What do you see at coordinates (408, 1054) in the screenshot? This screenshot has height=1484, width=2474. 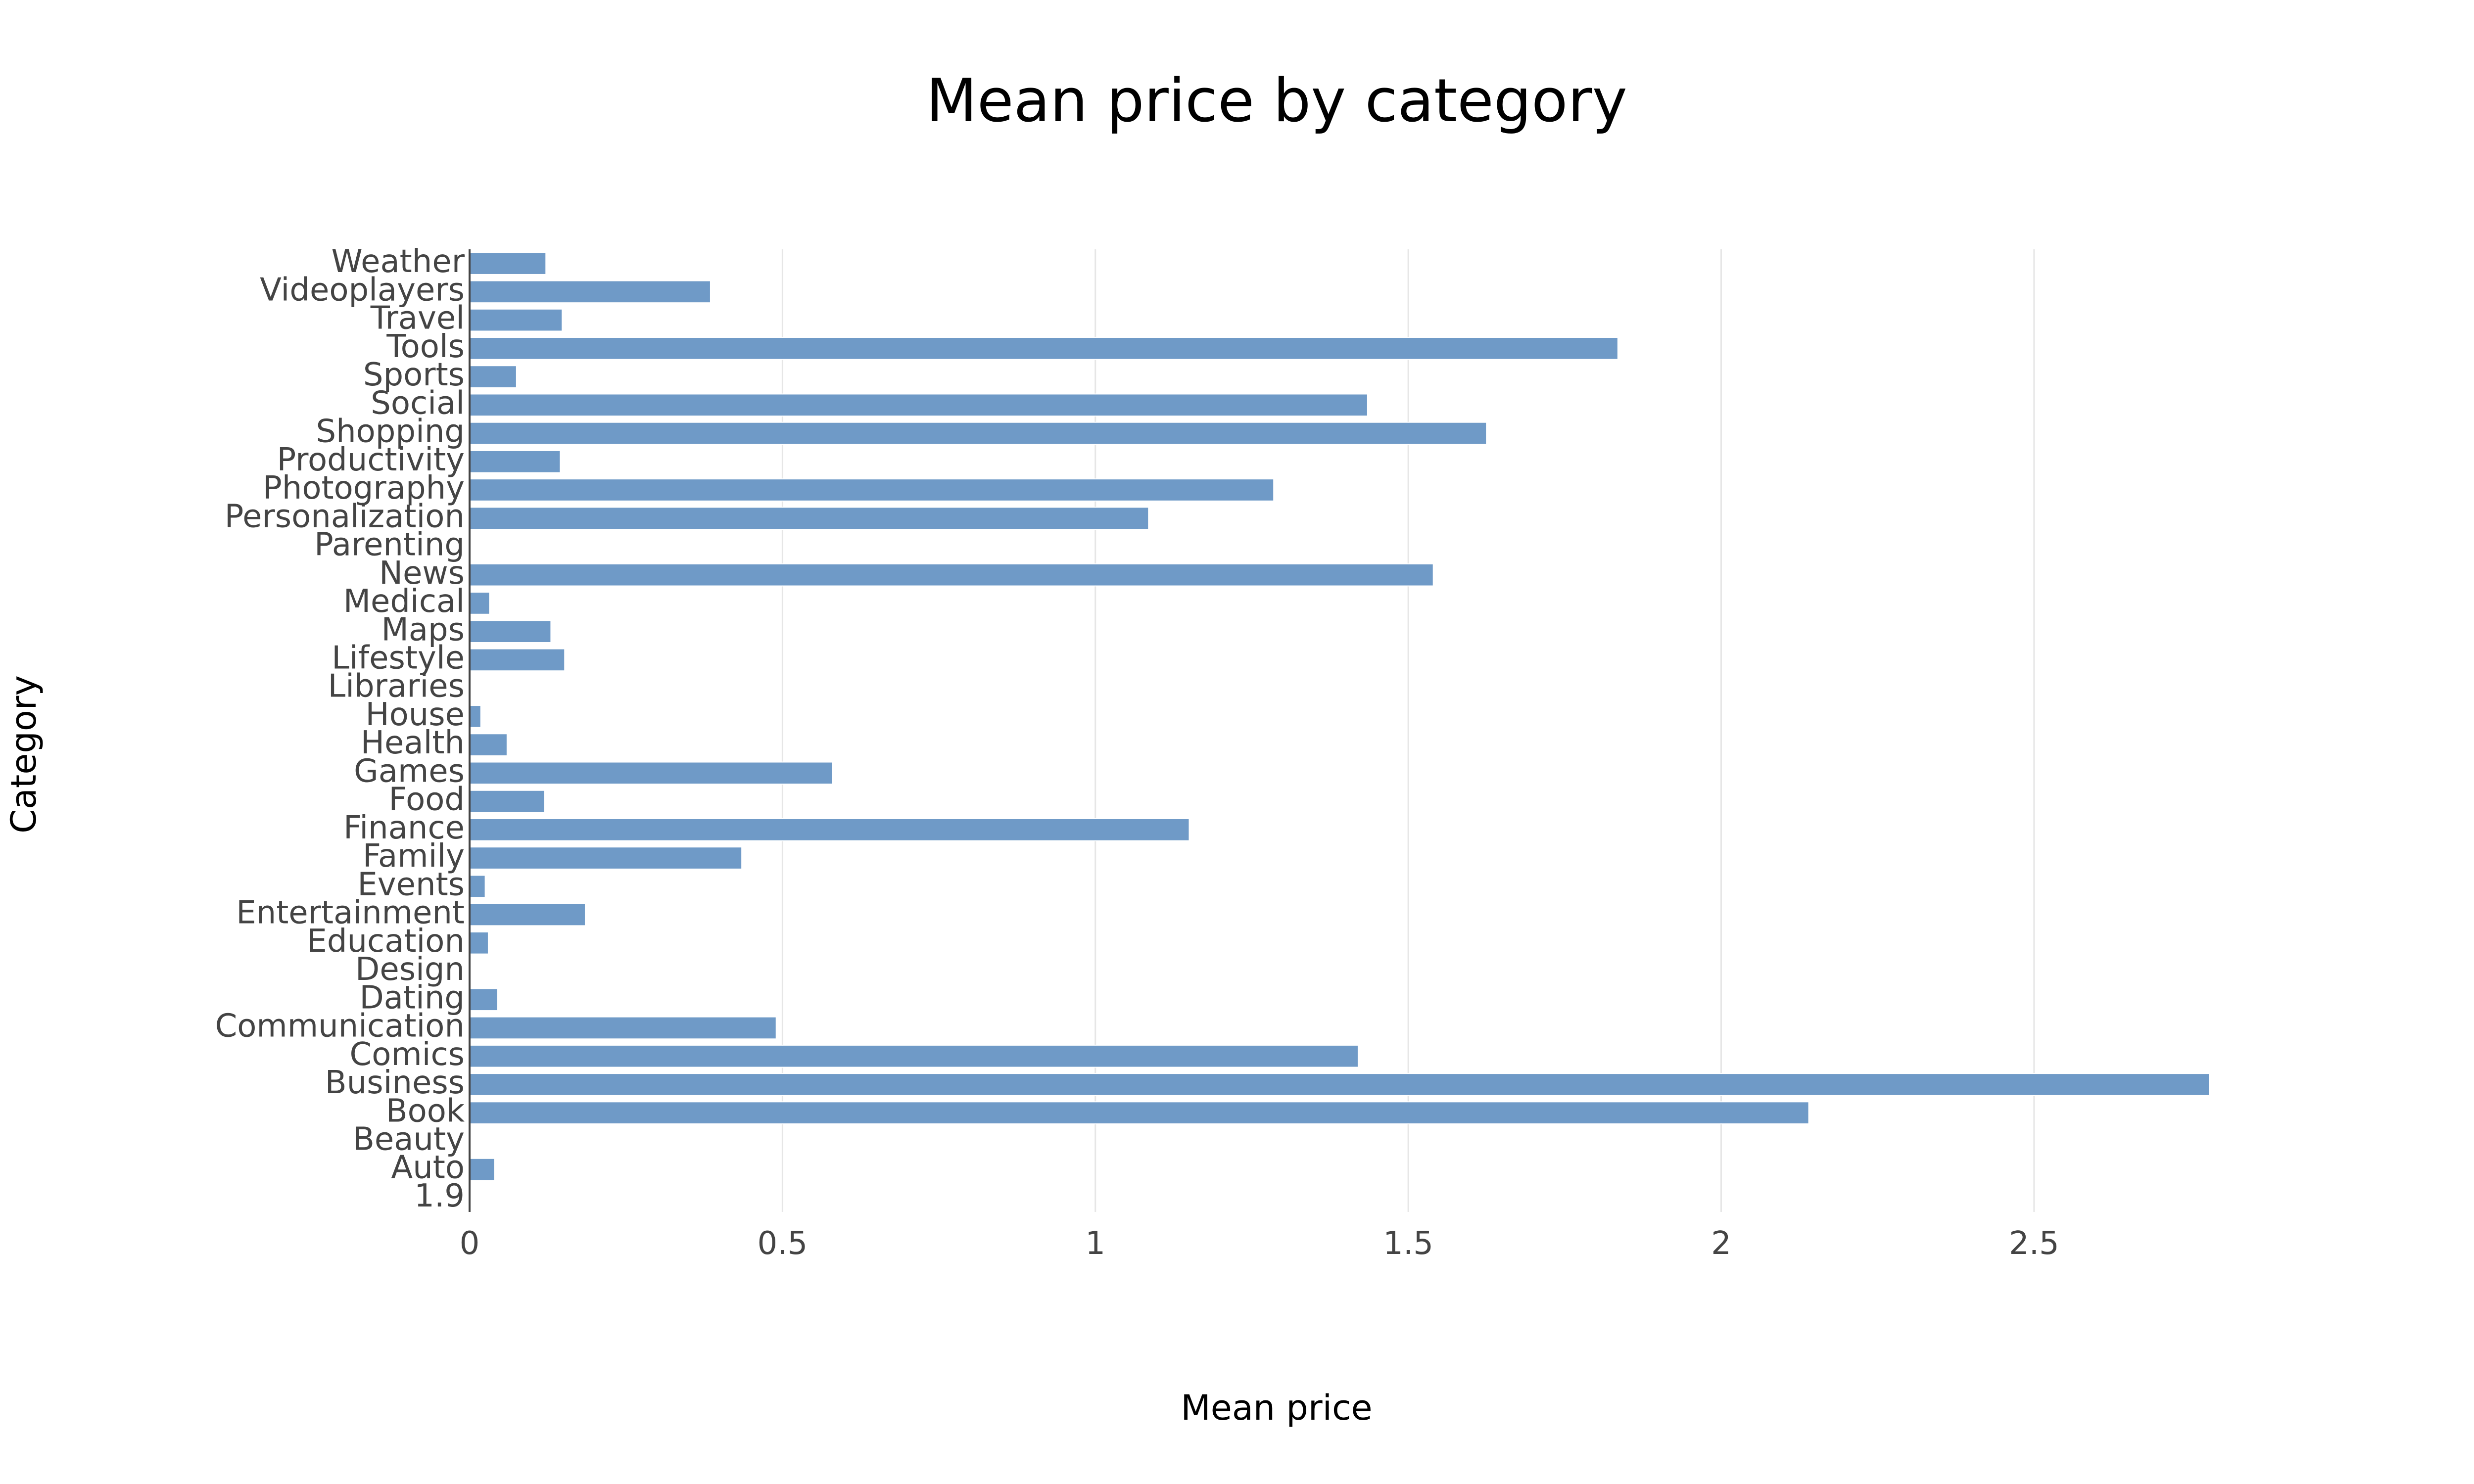 I see `y-tick-label: Comics` at bounding box center [408, 1054].